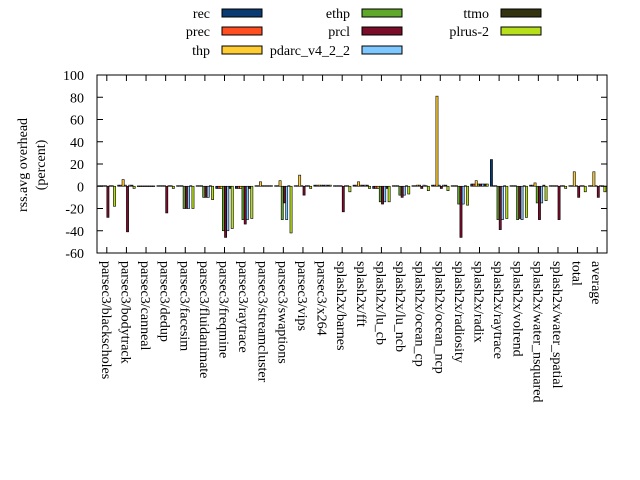  What do you see at coordinates (193, 197) in the screenshot?
I see `bar-plrus-2-parsec3/facesim` at bounding box center [193, 197].